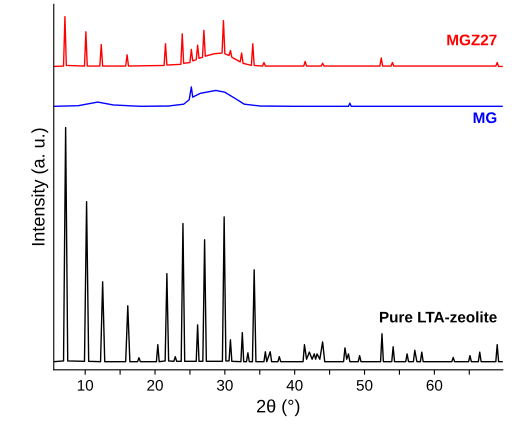 Image resolution: width=512 pixels, height=429 pixels. I want to click on x-tick-label: 40, so click(294, 385).